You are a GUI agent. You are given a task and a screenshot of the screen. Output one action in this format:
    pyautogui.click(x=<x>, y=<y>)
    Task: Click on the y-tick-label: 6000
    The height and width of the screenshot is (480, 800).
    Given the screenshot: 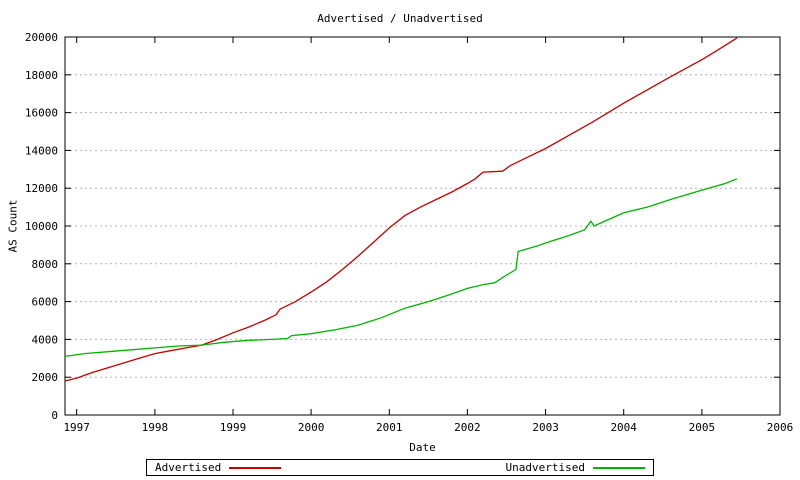 What is the action you would take?
    pyautogui.click(x=45, y=302)
    